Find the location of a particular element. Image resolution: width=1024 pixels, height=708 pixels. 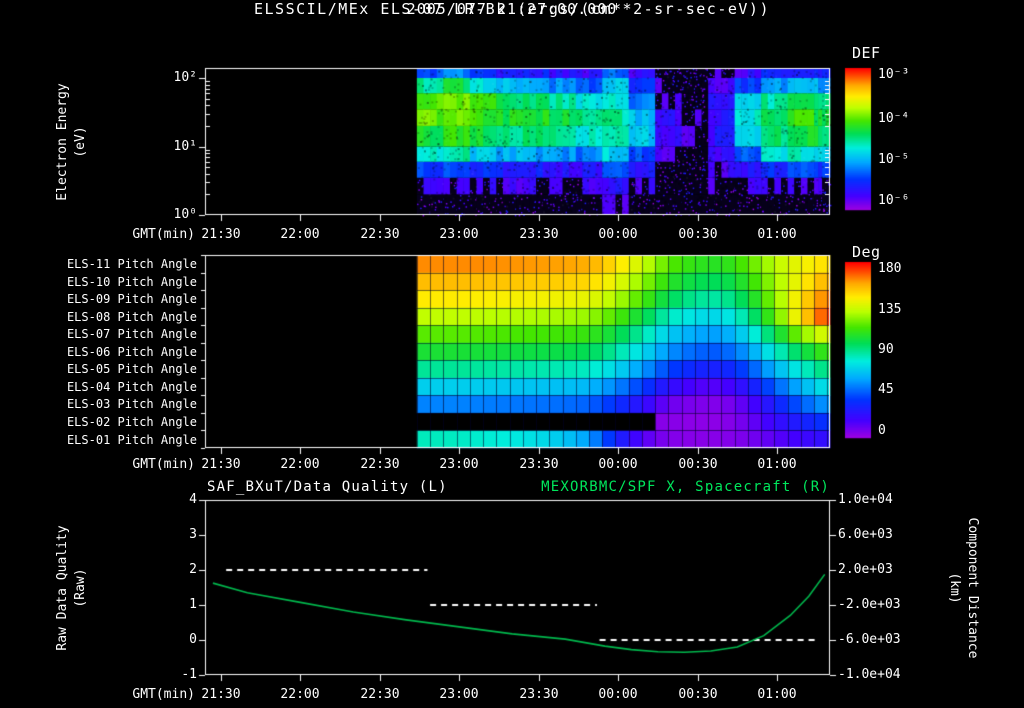

distance-y-tick-label: 2.0e+03 is located at coordinates (865, 569).